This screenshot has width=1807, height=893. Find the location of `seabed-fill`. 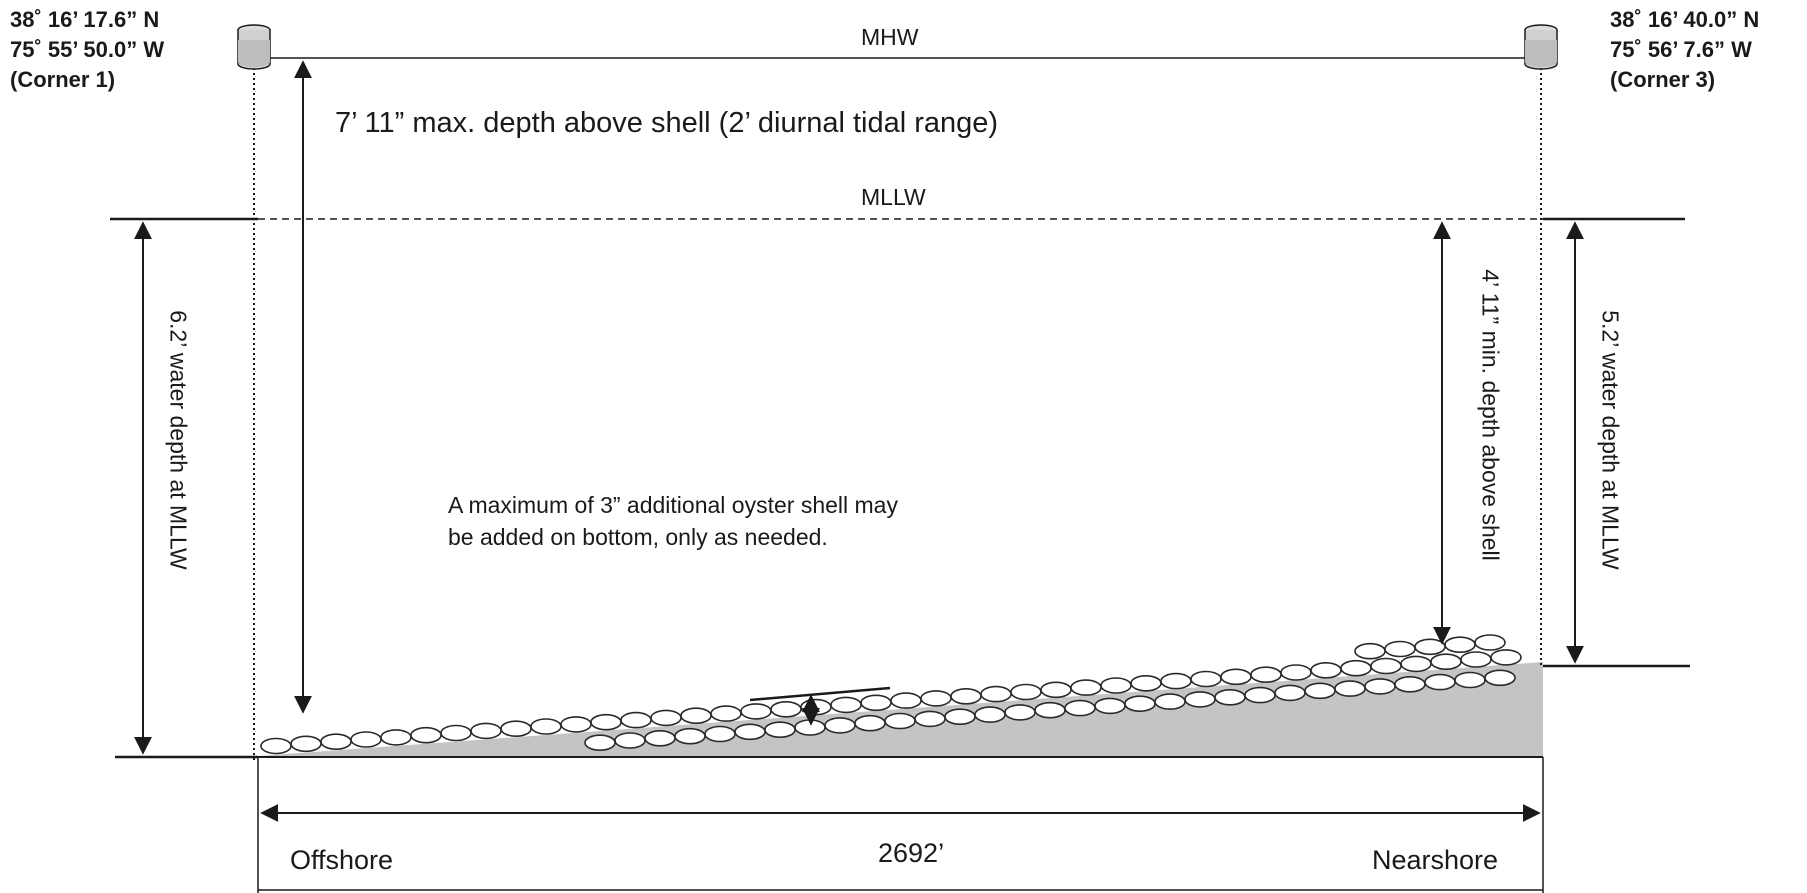

seabed-fill is located at coordinates (900, 709).